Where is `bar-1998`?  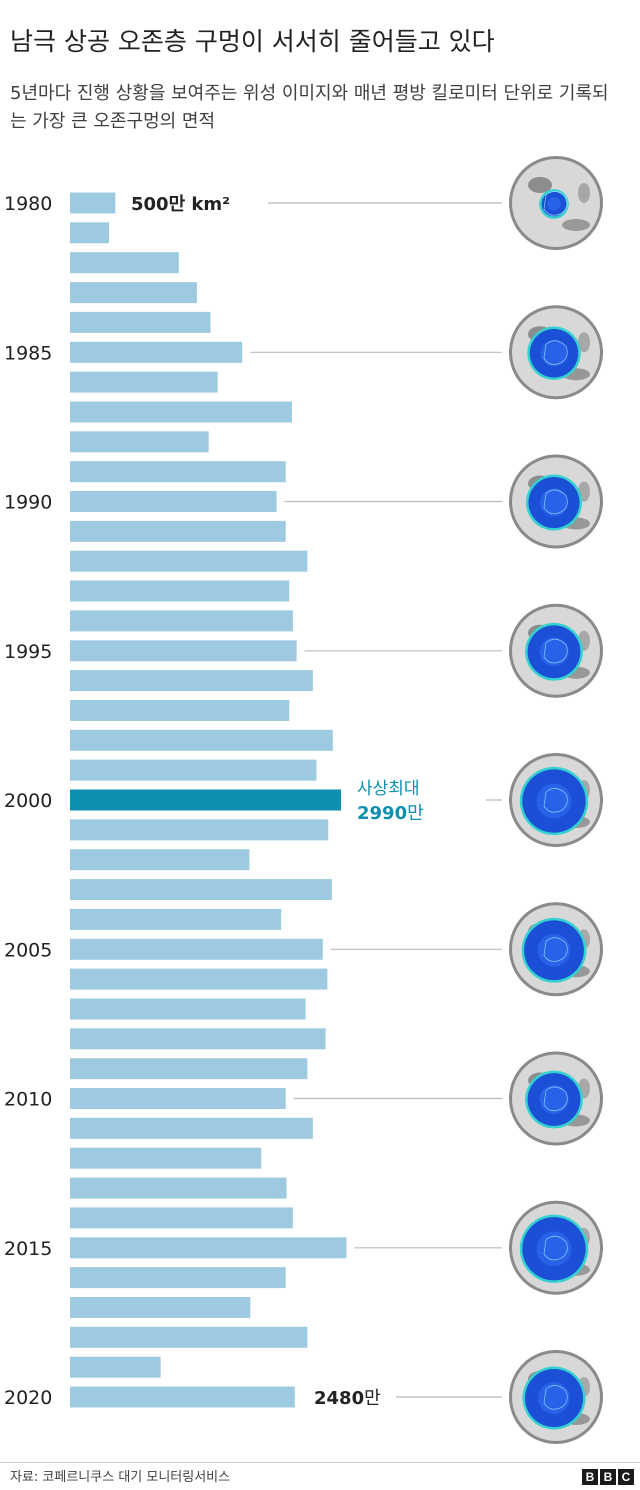
bar-1998 is located at coordinates (201, 740).